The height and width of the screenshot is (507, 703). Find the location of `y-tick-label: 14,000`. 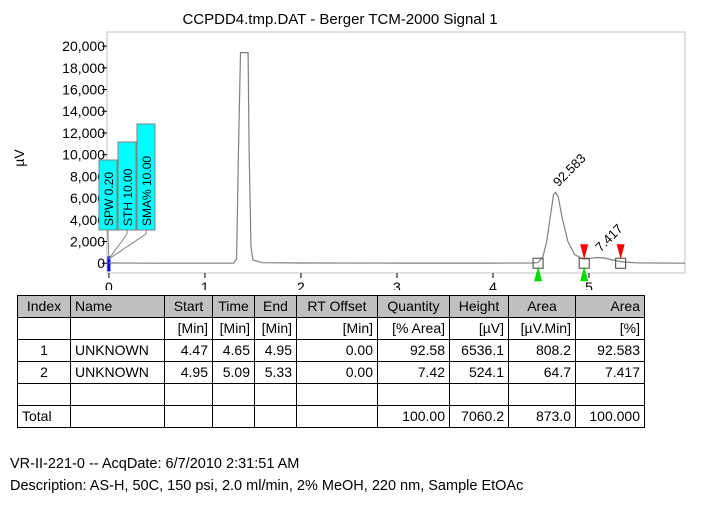

y-tick-label: 14,000 is located at coordinates (83, 111).